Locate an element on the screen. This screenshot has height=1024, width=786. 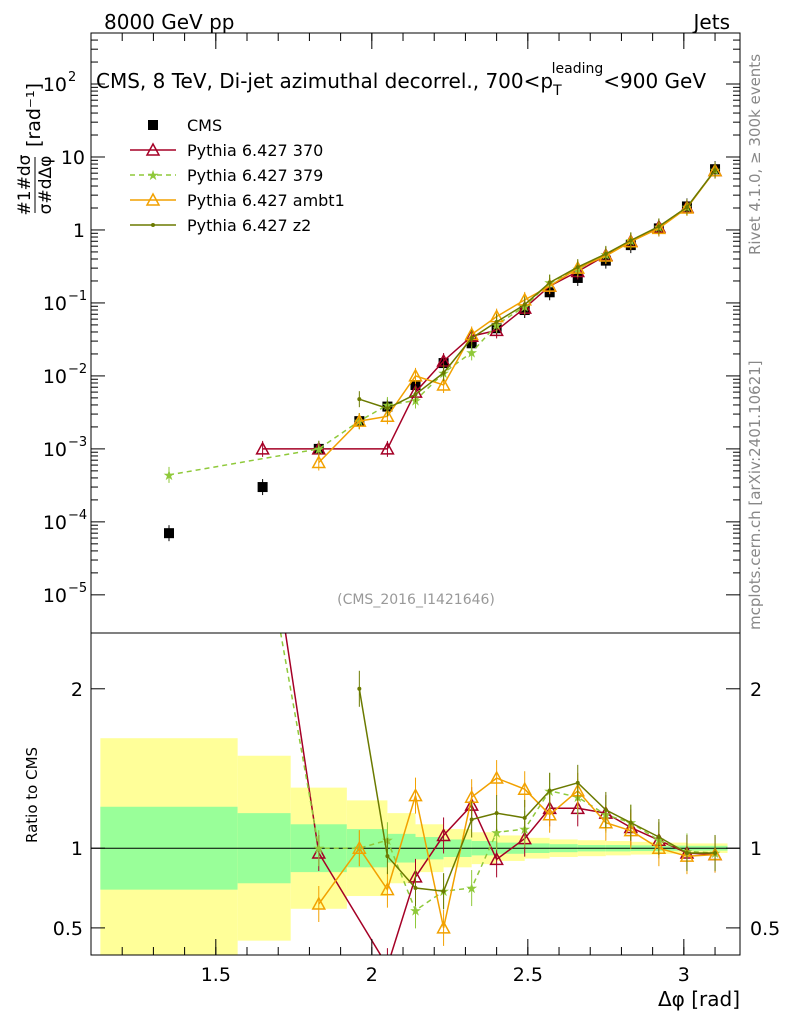
ratio-line is located at coordinates (536, 790).